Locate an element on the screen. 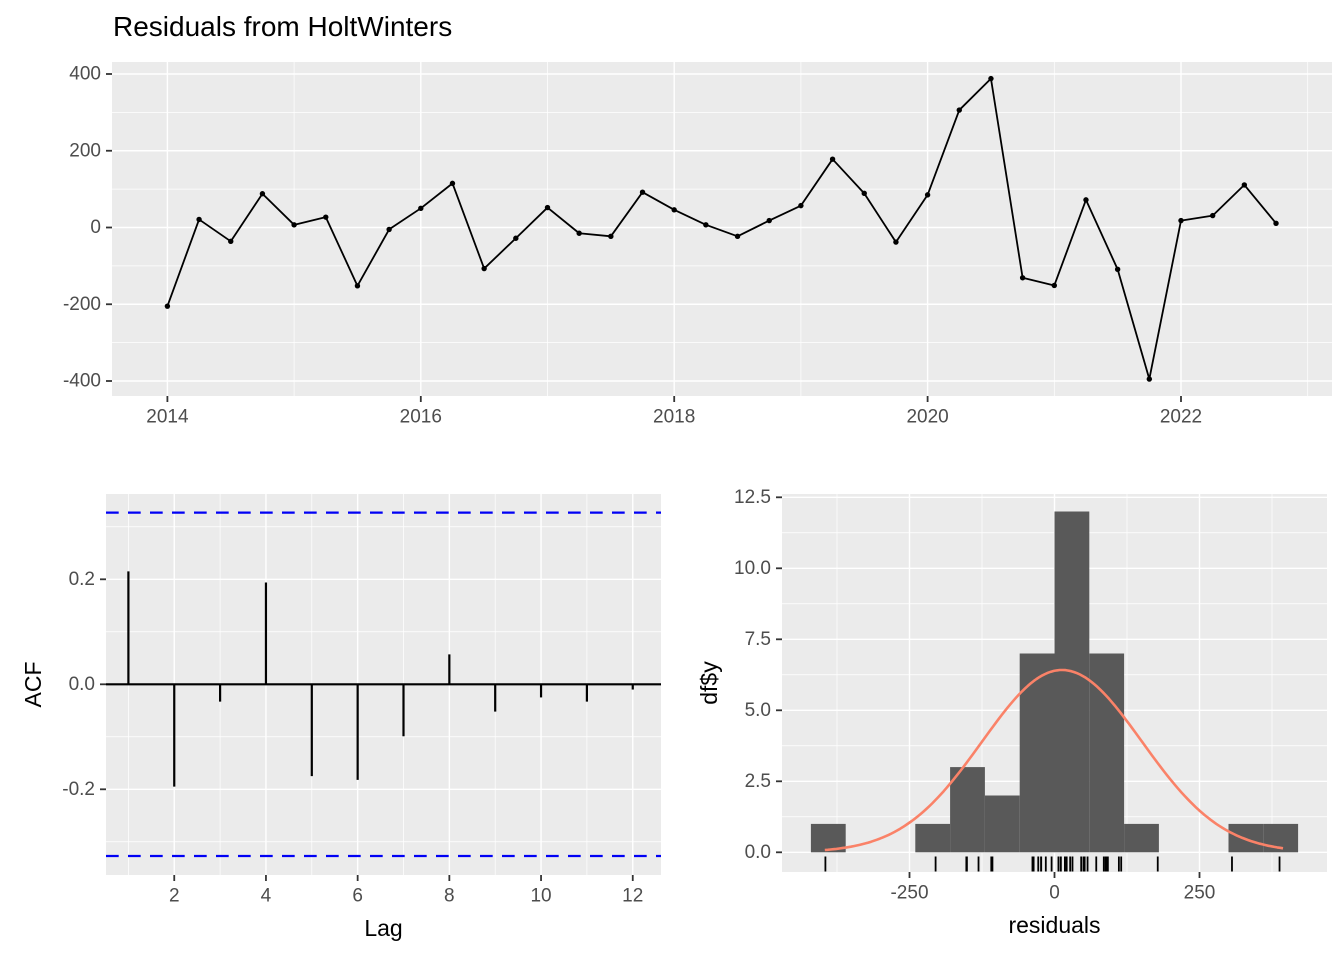 Image resolution: width=1344 pixels, height=960 pixels. y-axis-tick-label: -200 is located at coordinates (82, 304).